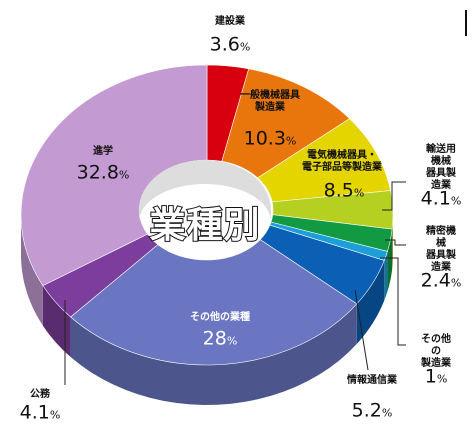 This screenshot has height=447, width=472. Describe the element at coordinates (270, 101) in the screenshot. I see `slice-label: 一般機械器具 製造業` at that location.